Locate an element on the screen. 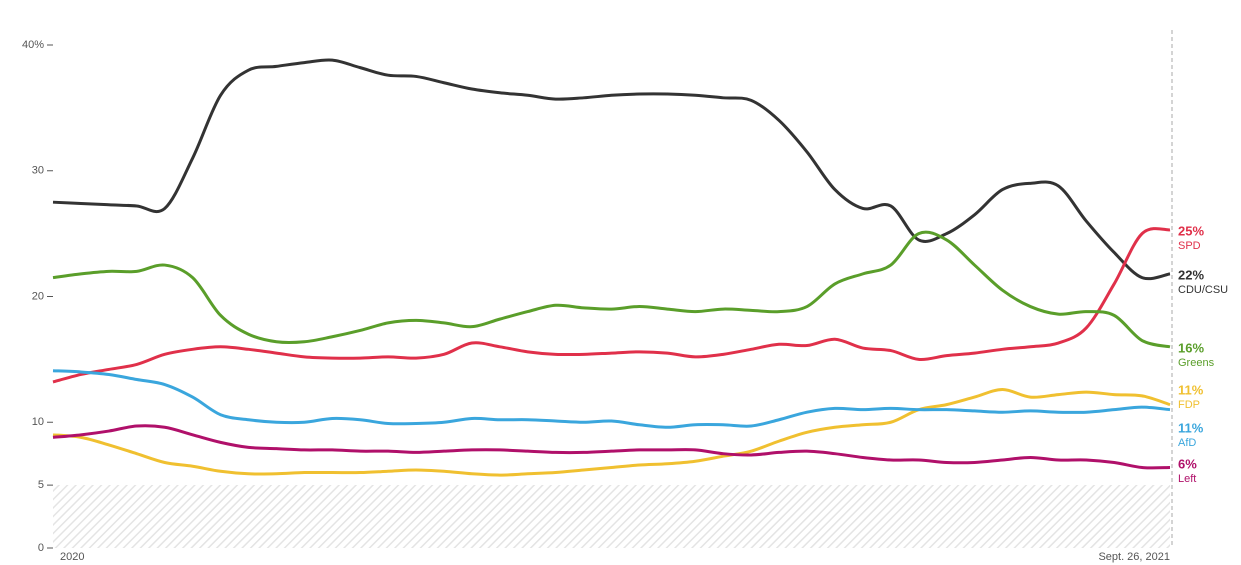 The height and width of the screenshot is (565, 1241). legend-label: FDP is located at coordinates (1189, 405).